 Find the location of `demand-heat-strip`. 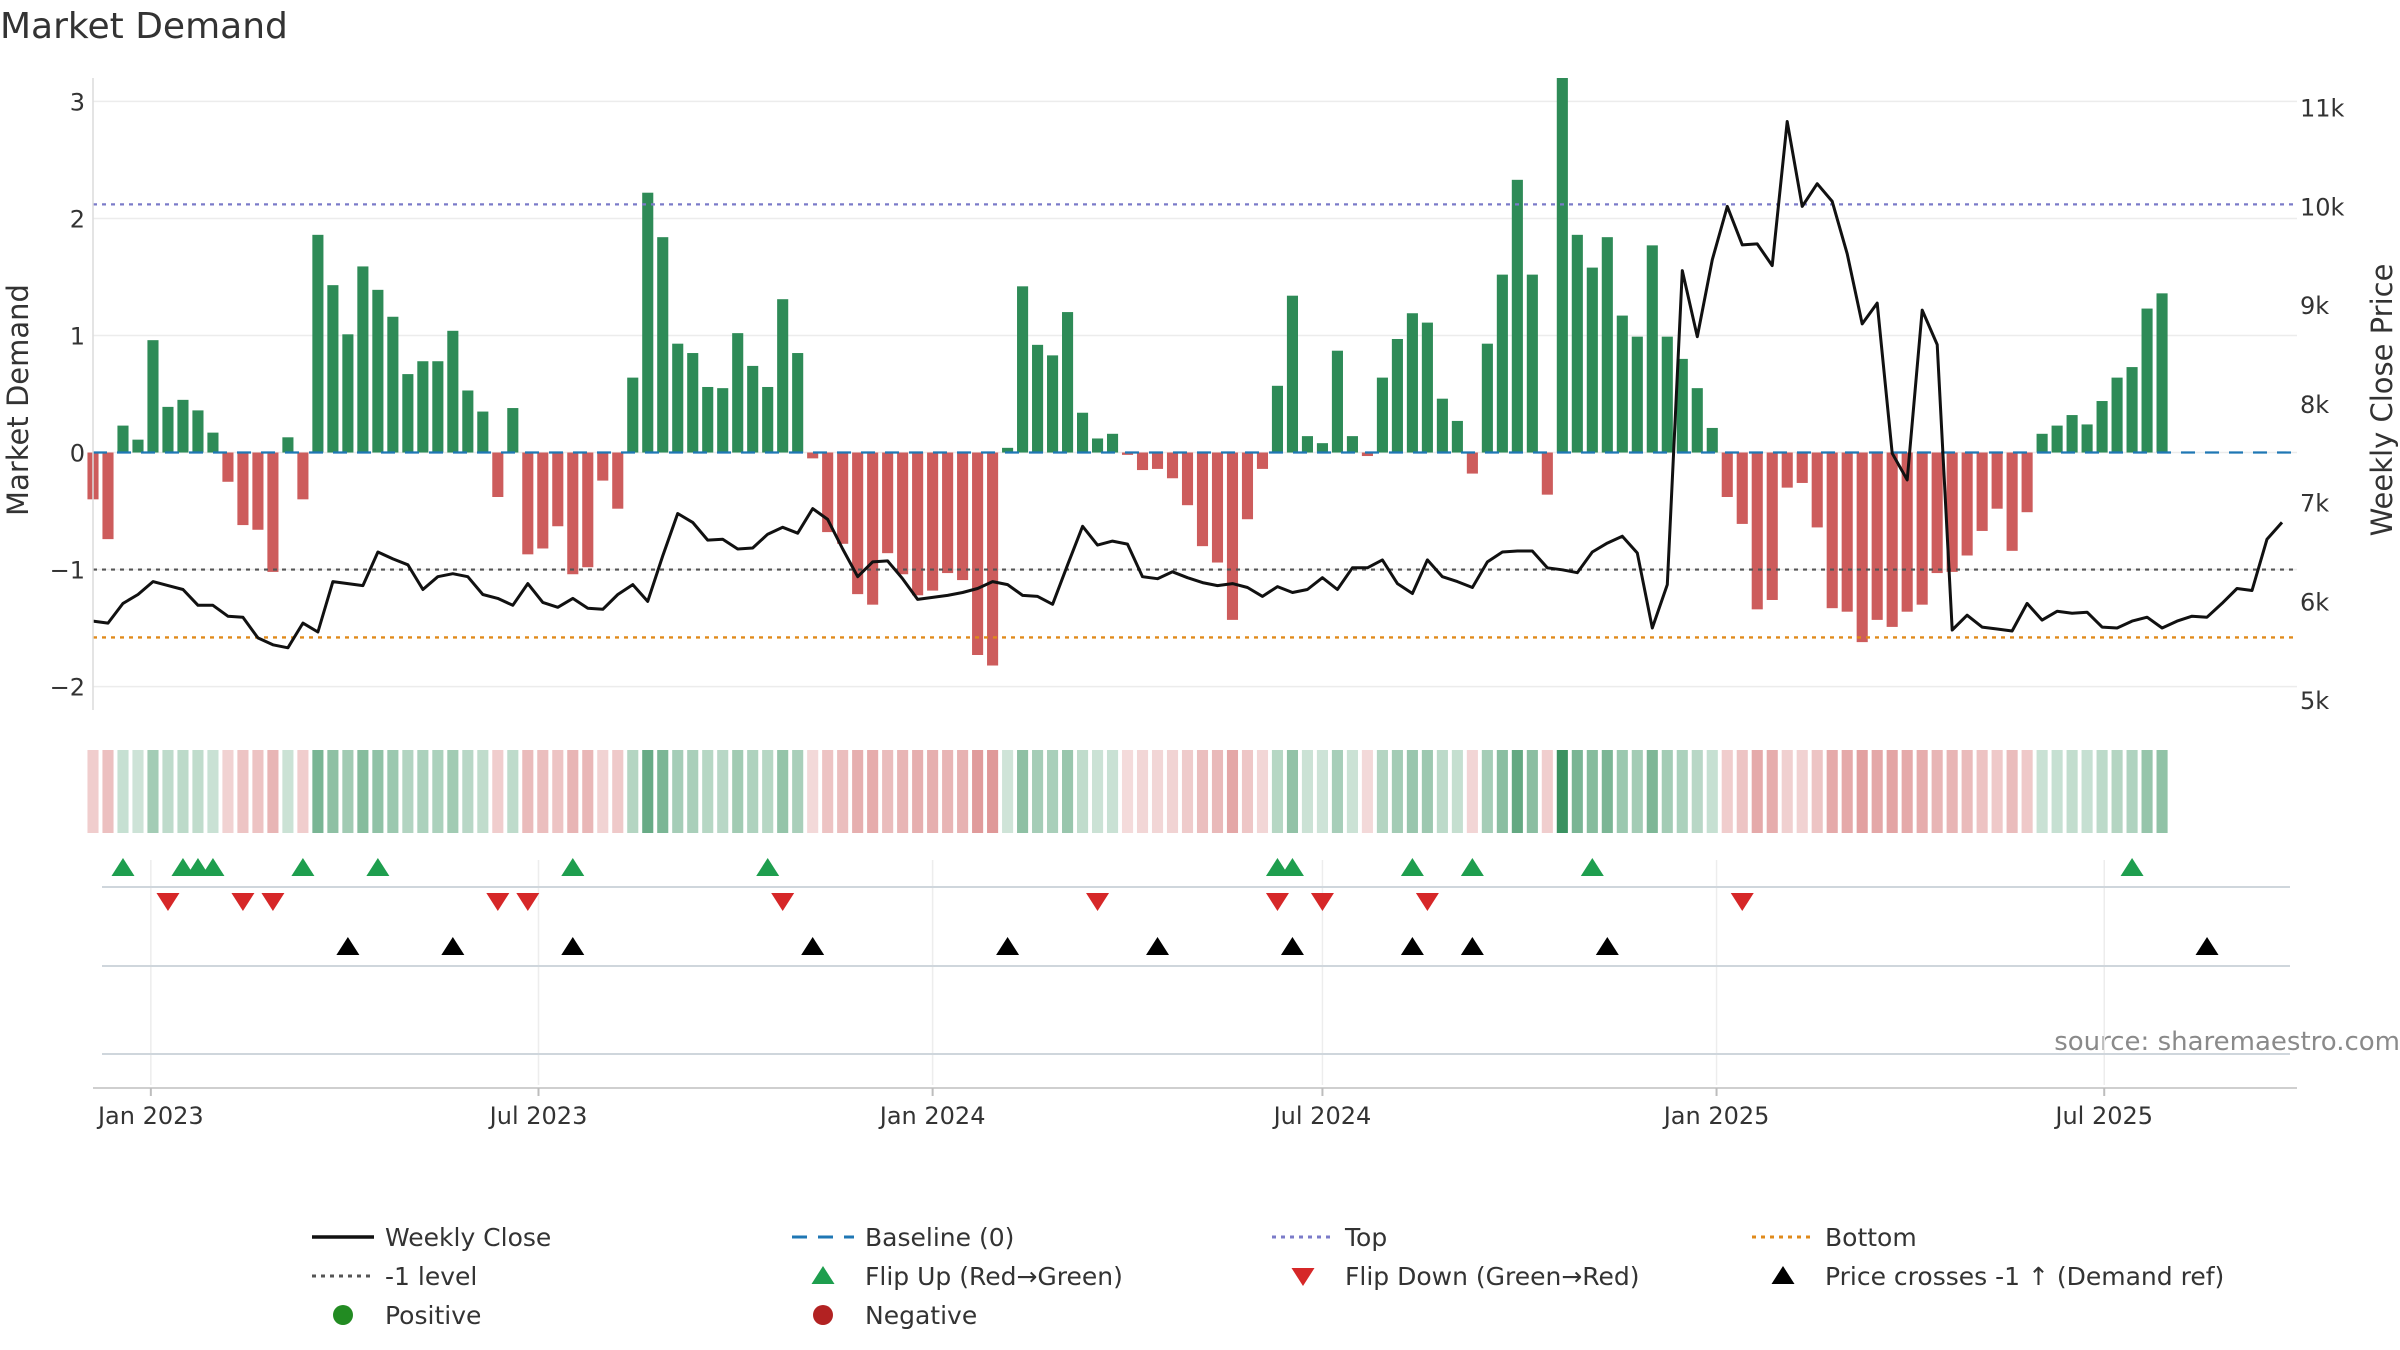

demand-heat-strip is located at coordinates (1127, 791).